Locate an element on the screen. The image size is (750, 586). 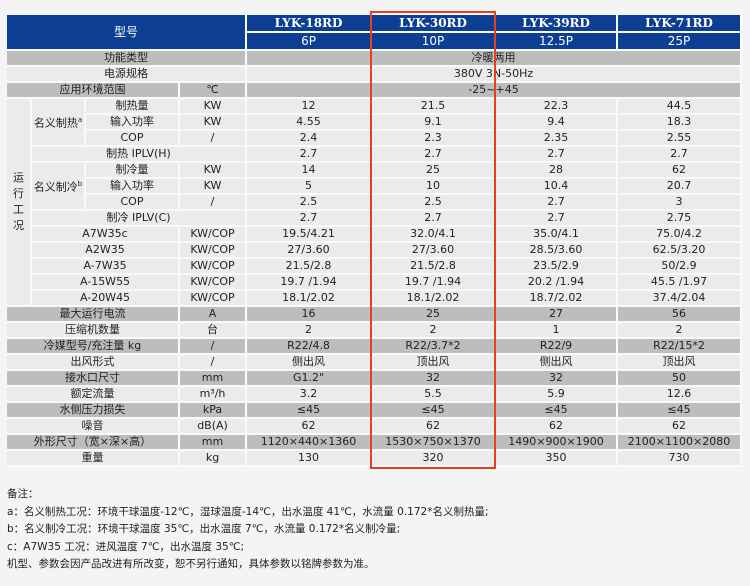
group-label: 名义制热a is located at coordinates (59, 123).